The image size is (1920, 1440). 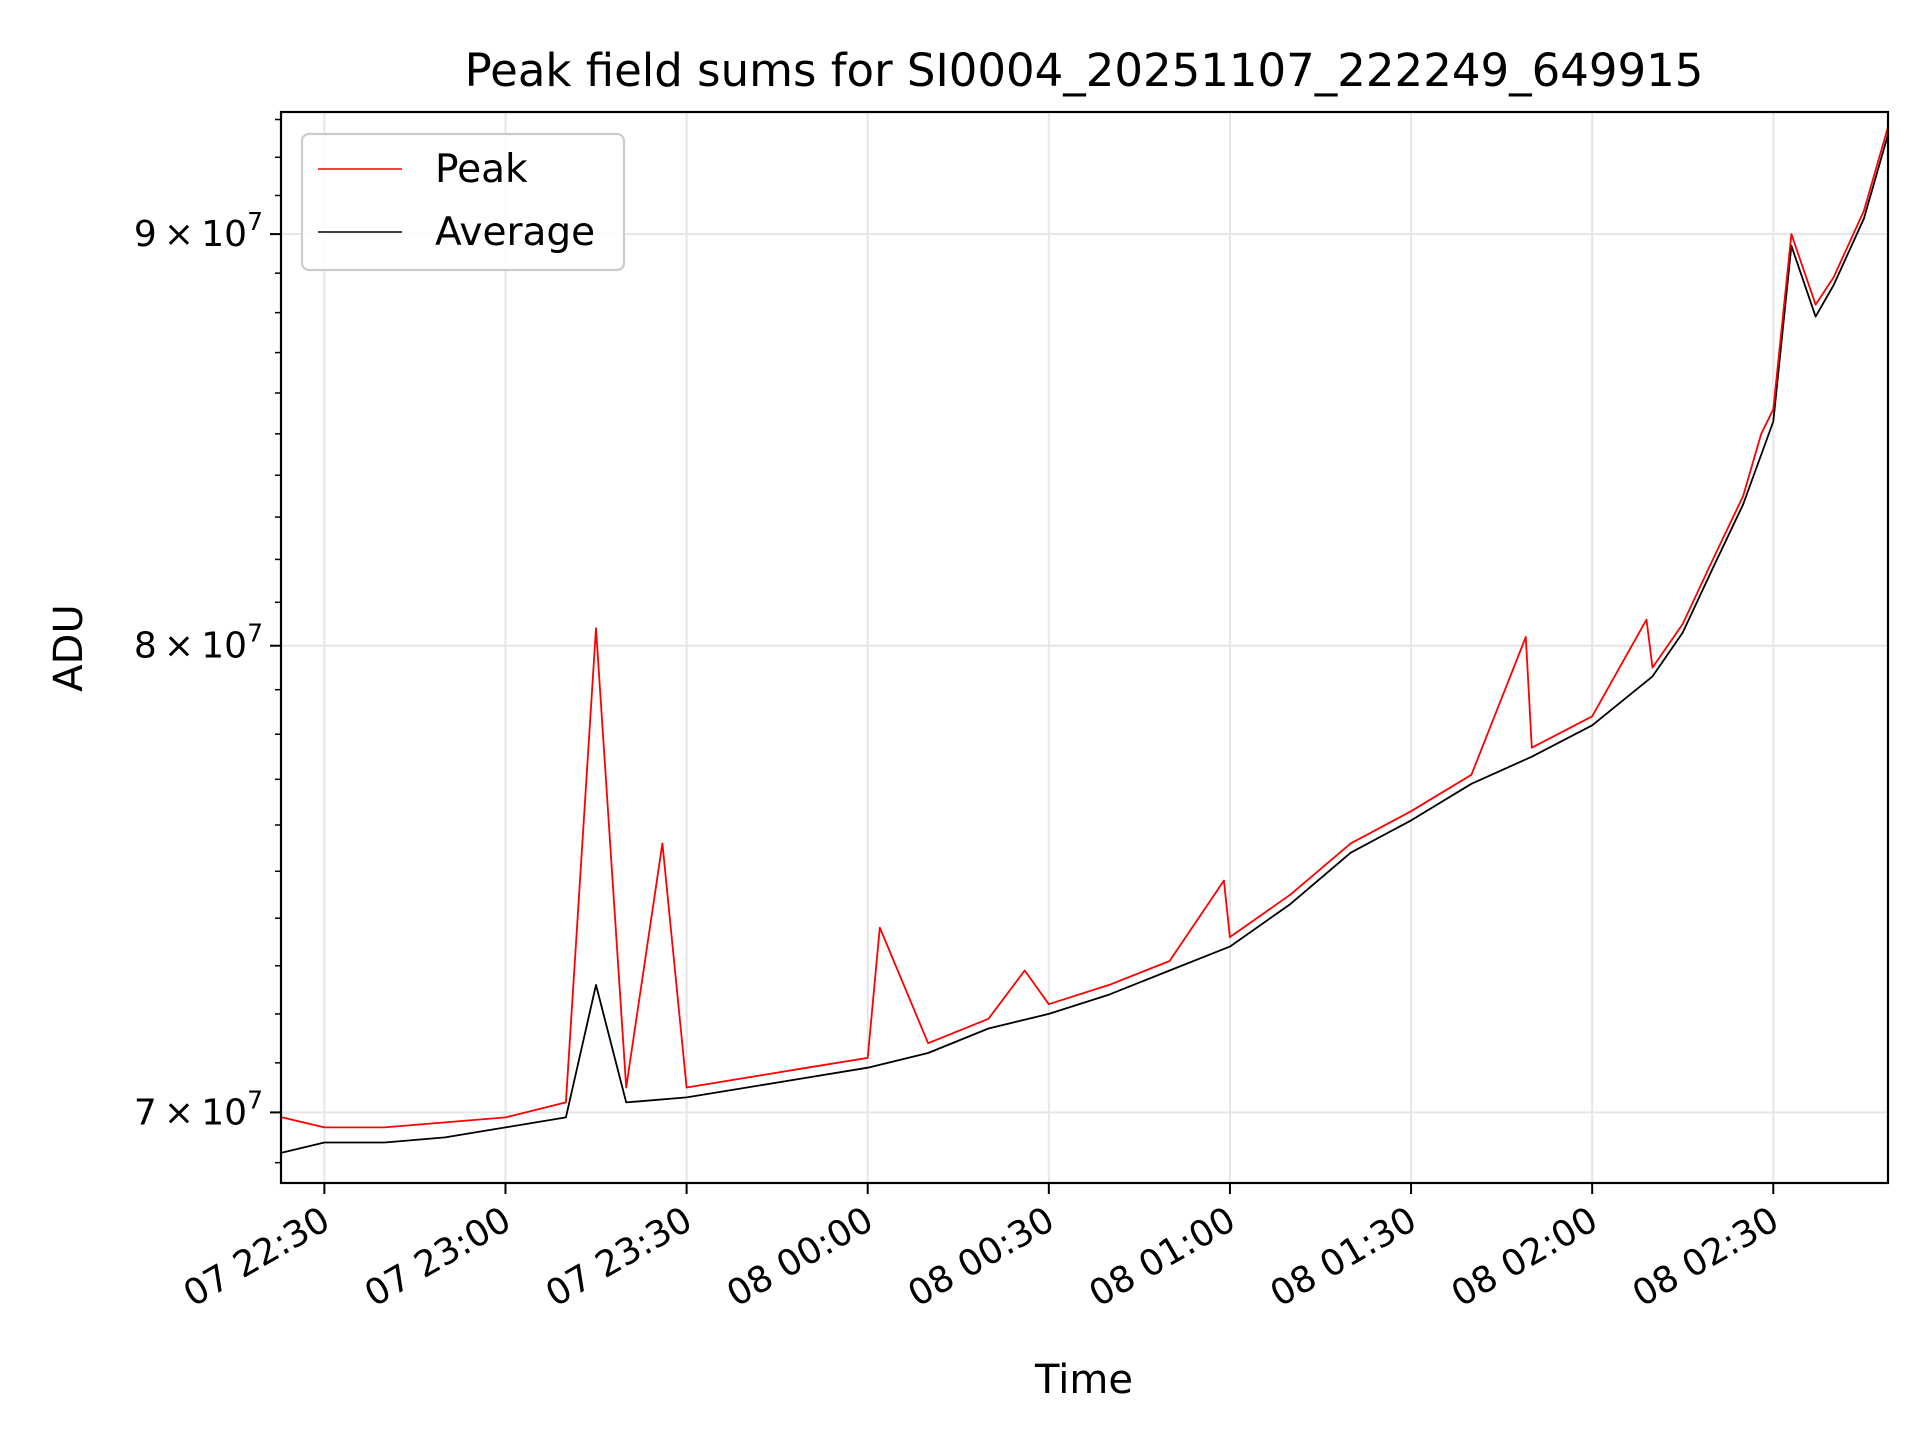 What do you see at coordinates (481, 169) in the screenshot?
I see `legend-label-peak: Peak` at bounding box center [481, 169].